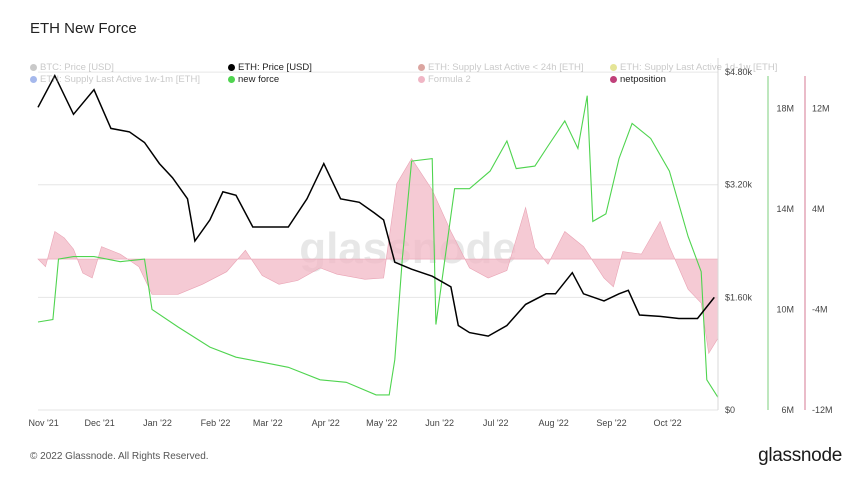  I want to click on netposition-tick-label: -12M, so click(822, 410).